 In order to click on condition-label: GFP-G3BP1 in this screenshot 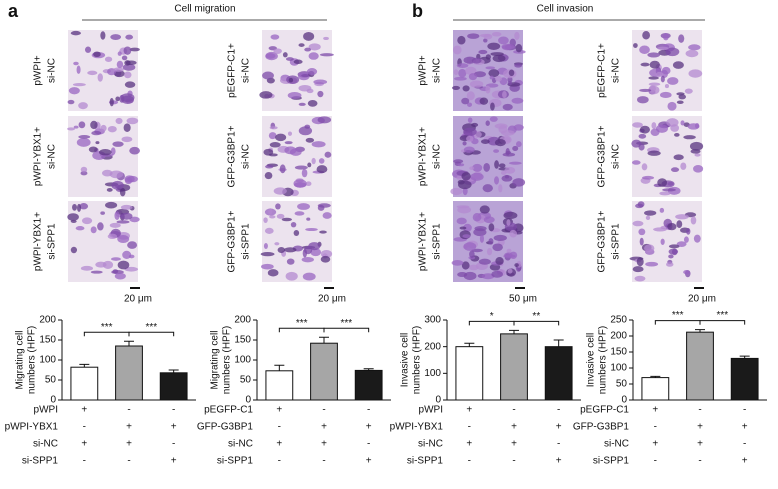, I will do `click(601, 427)`.